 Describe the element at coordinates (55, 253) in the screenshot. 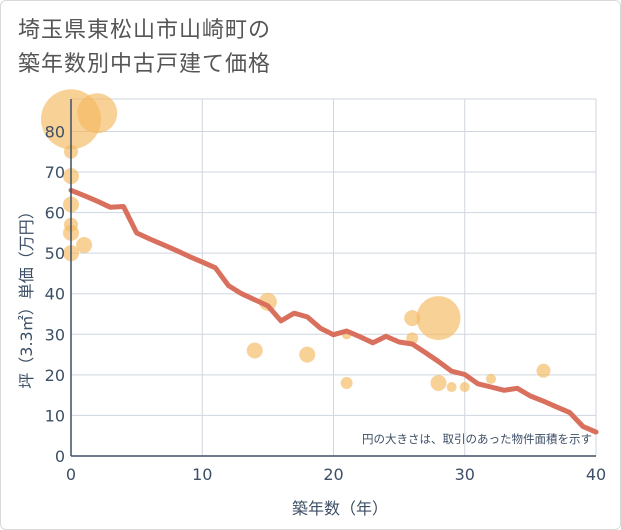

I see `y-tick-label: 50` at that location.